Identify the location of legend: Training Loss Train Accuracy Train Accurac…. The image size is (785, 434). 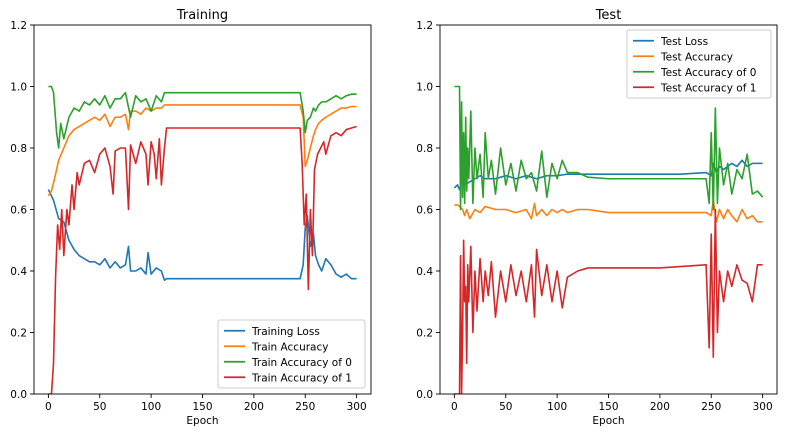
(291, 354).